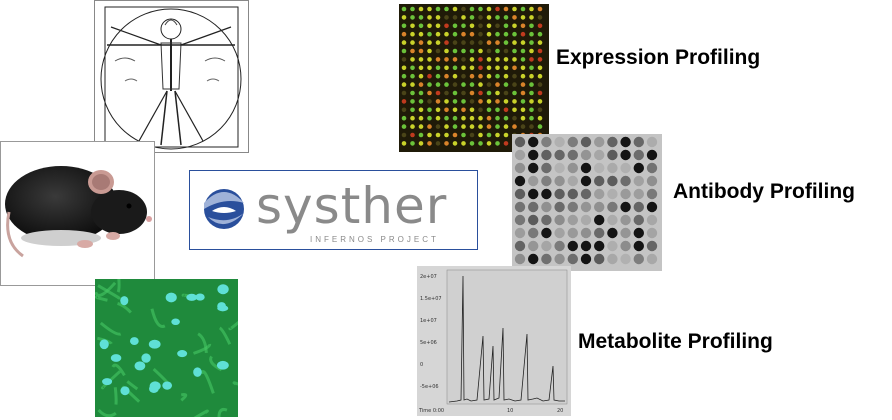 Image resolution: width=892 pixels, height=420 pixels. I want to click on y-tick: 5e+06, so click(428, 343).